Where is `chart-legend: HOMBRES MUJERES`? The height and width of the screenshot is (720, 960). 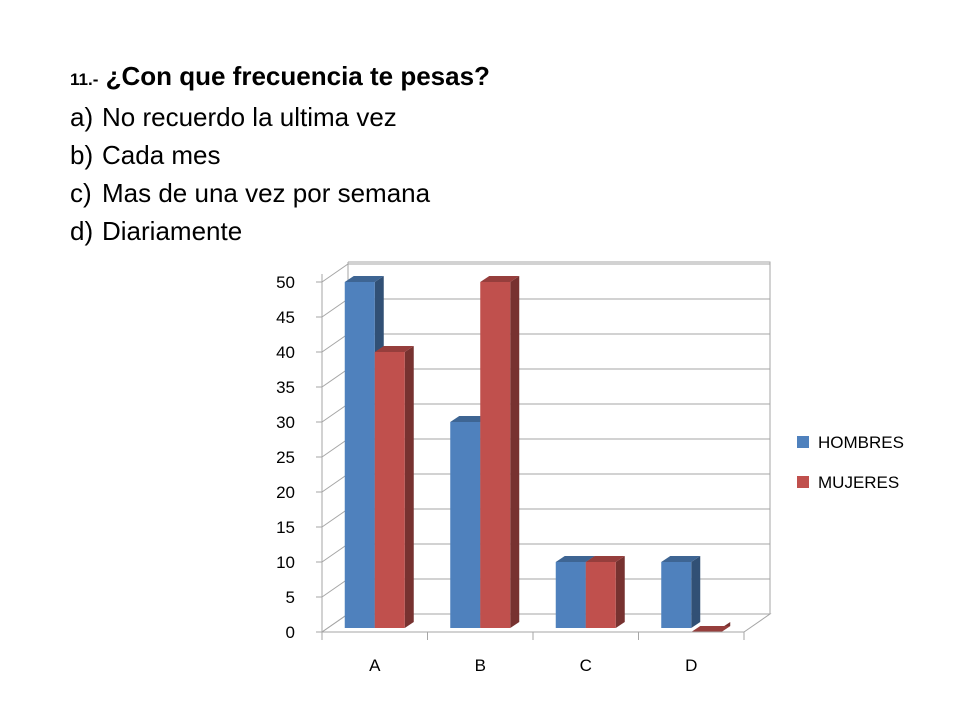 chart-legend: HOMBRES MUJERES is located at coordinates (850, 462).